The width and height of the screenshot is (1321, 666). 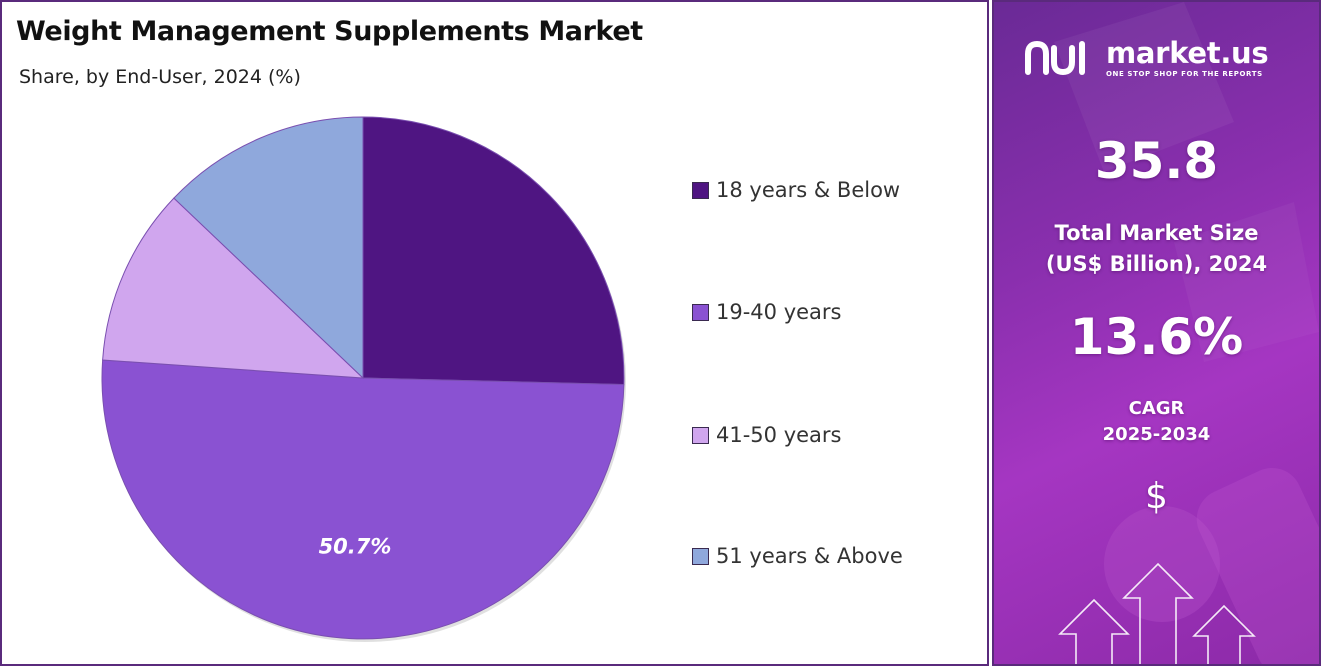 What do you see at coordinates (1156, 249) in the screenshot?
I see `market-size-label: Total Market Size (US$ Billion), 2024` at bounding box center [1156, 249].